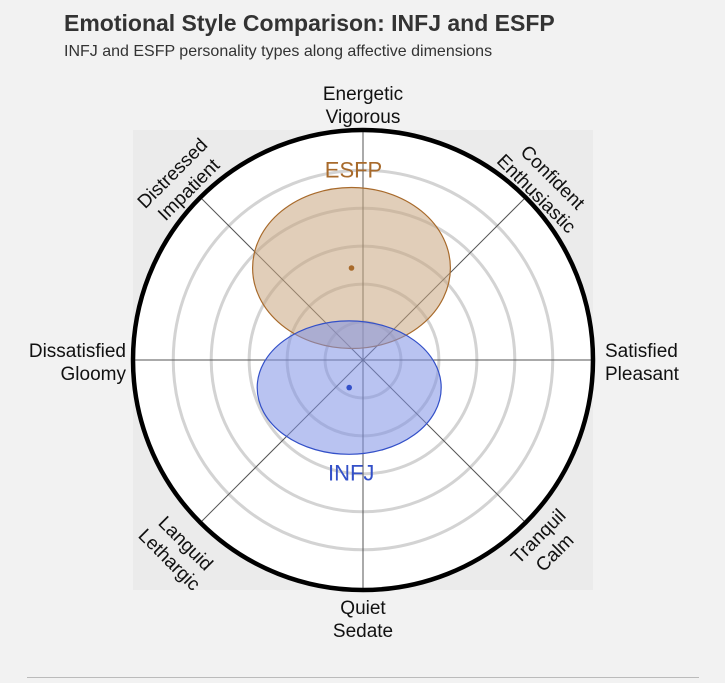 This screenshot has width=725, height=683. What do you see at coordinates (363, 117) in the screenshot?
I see `axis-label-top-line2: Vigorous` at bounding box center [363, 117].